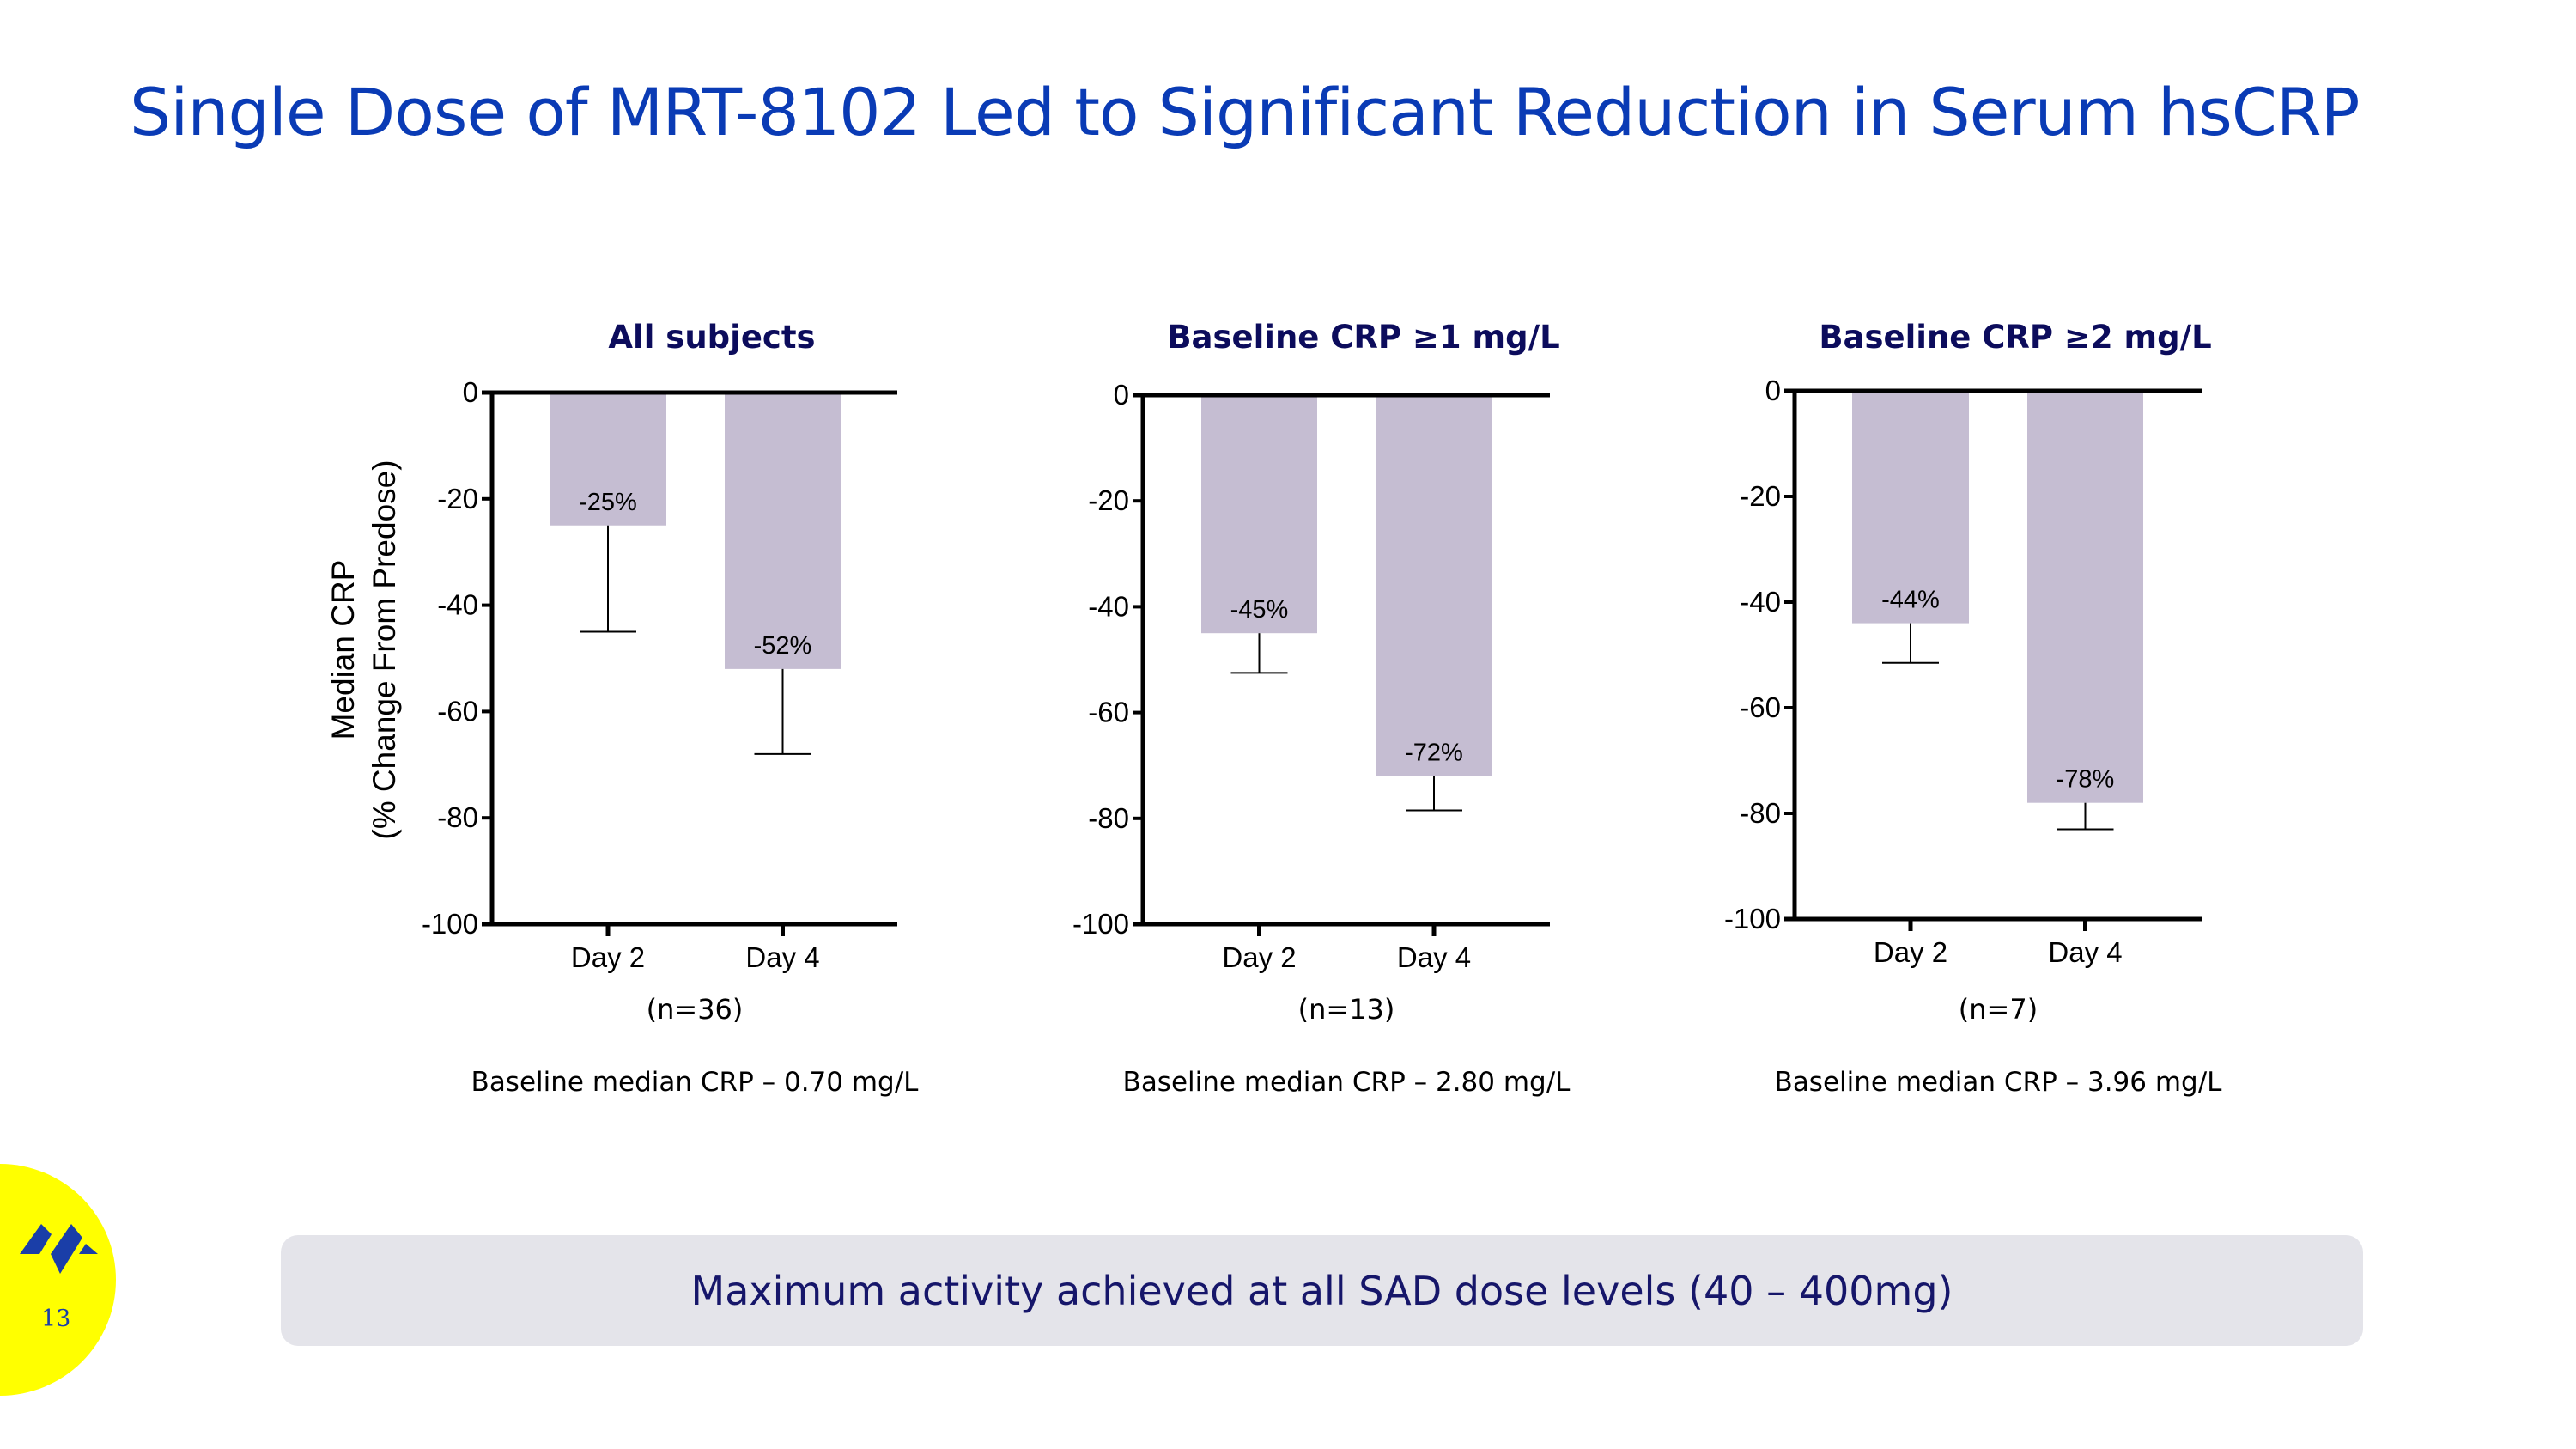  What do you see at coordinates (783, 646) in the screenshot?
I see `data-label: -52%` at bounding box center [783, 646].